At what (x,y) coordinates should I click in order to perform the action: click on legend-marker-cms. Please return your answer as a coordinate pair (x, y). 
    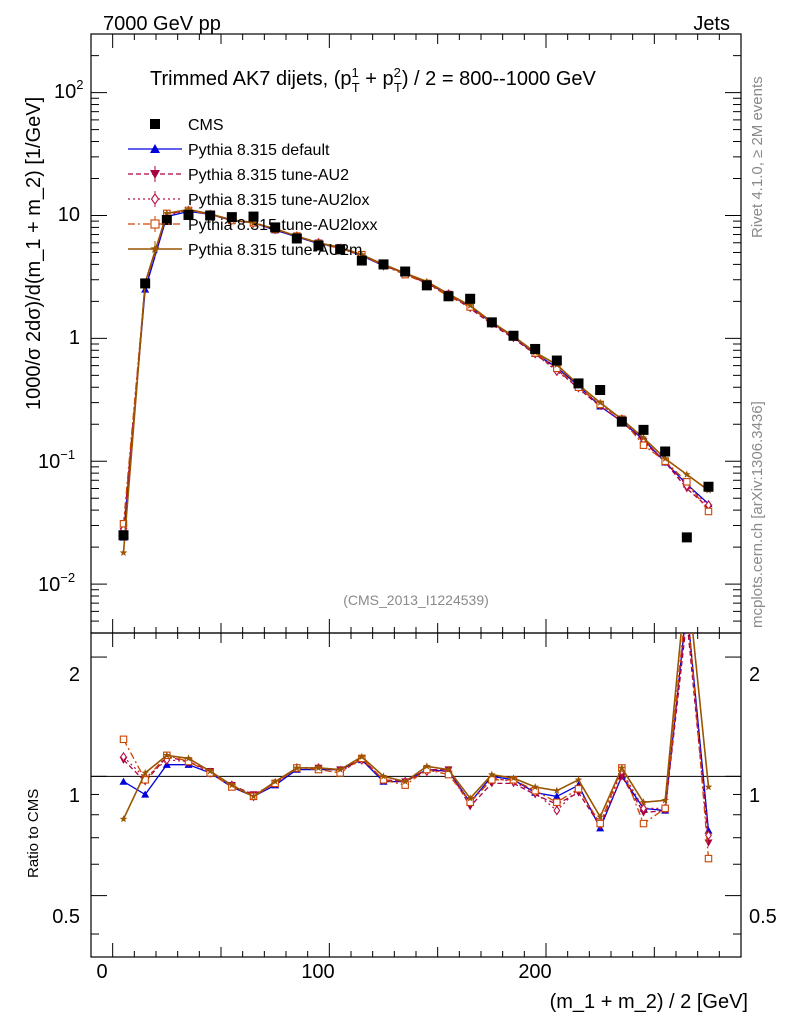
    Looking at the image, I should click on (155, 124).